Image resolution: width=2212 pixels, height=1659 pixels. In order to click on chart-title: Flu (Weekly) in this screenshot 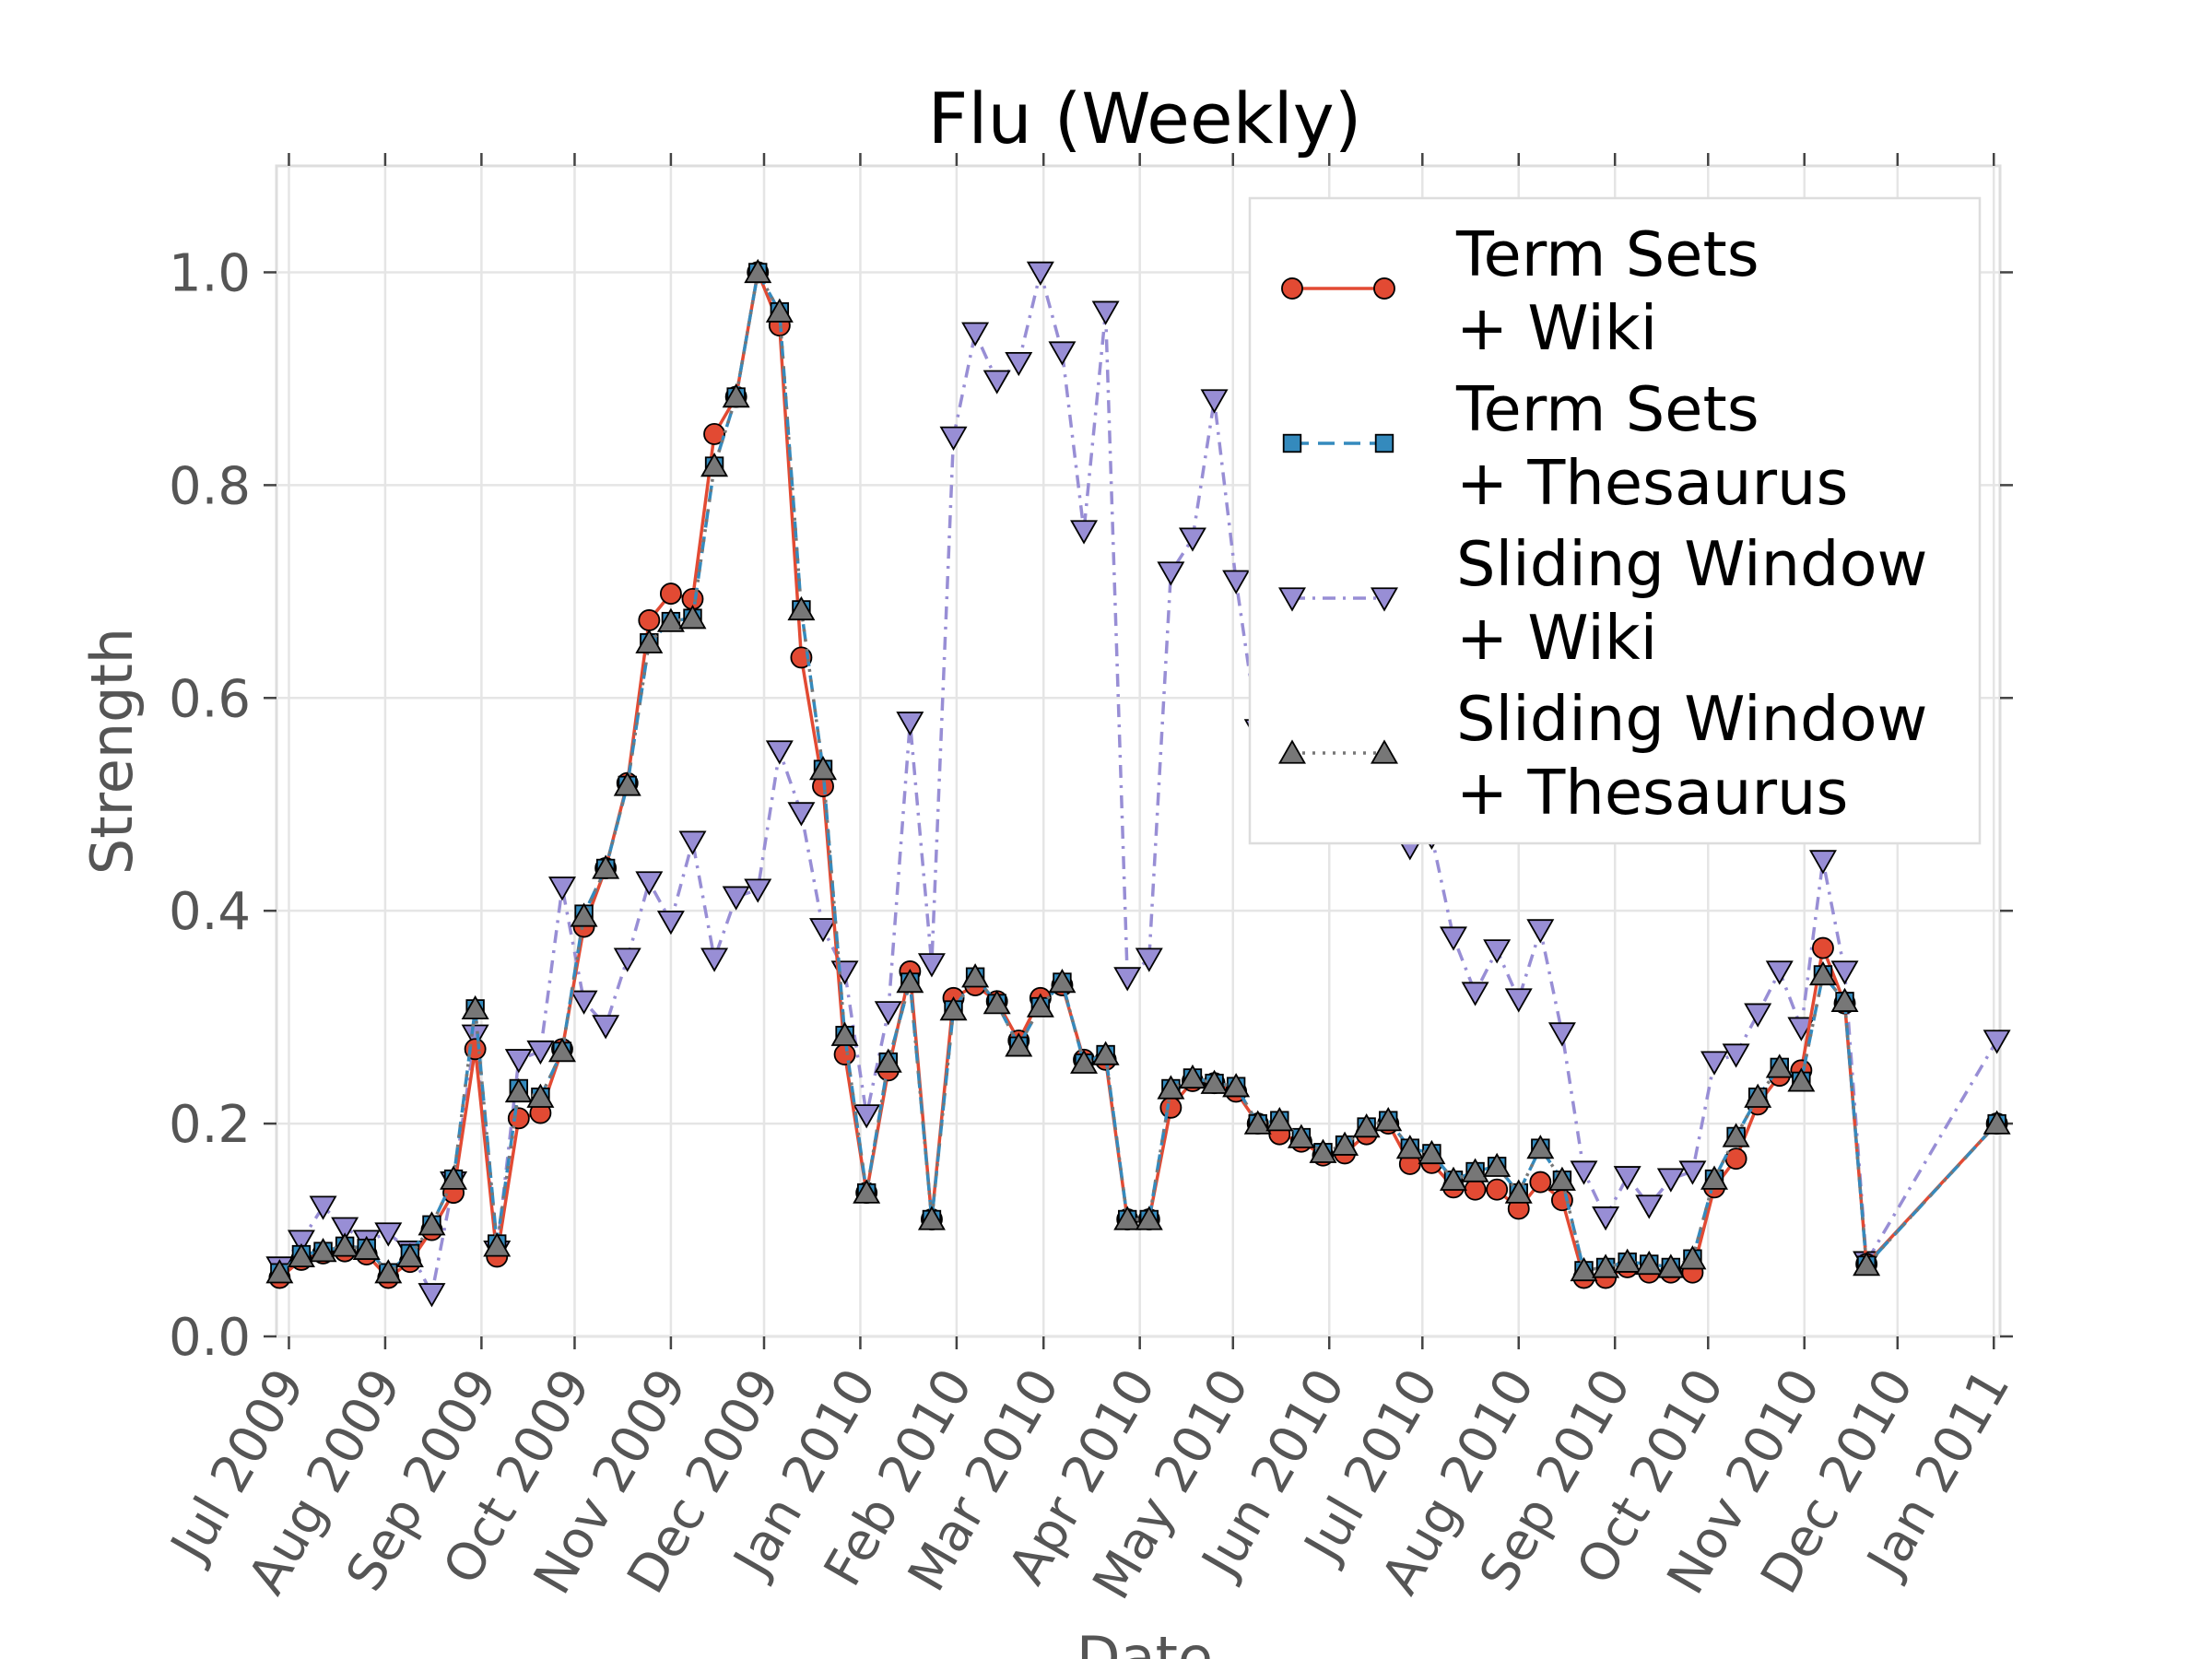, I will do `click(1145, 118)`.